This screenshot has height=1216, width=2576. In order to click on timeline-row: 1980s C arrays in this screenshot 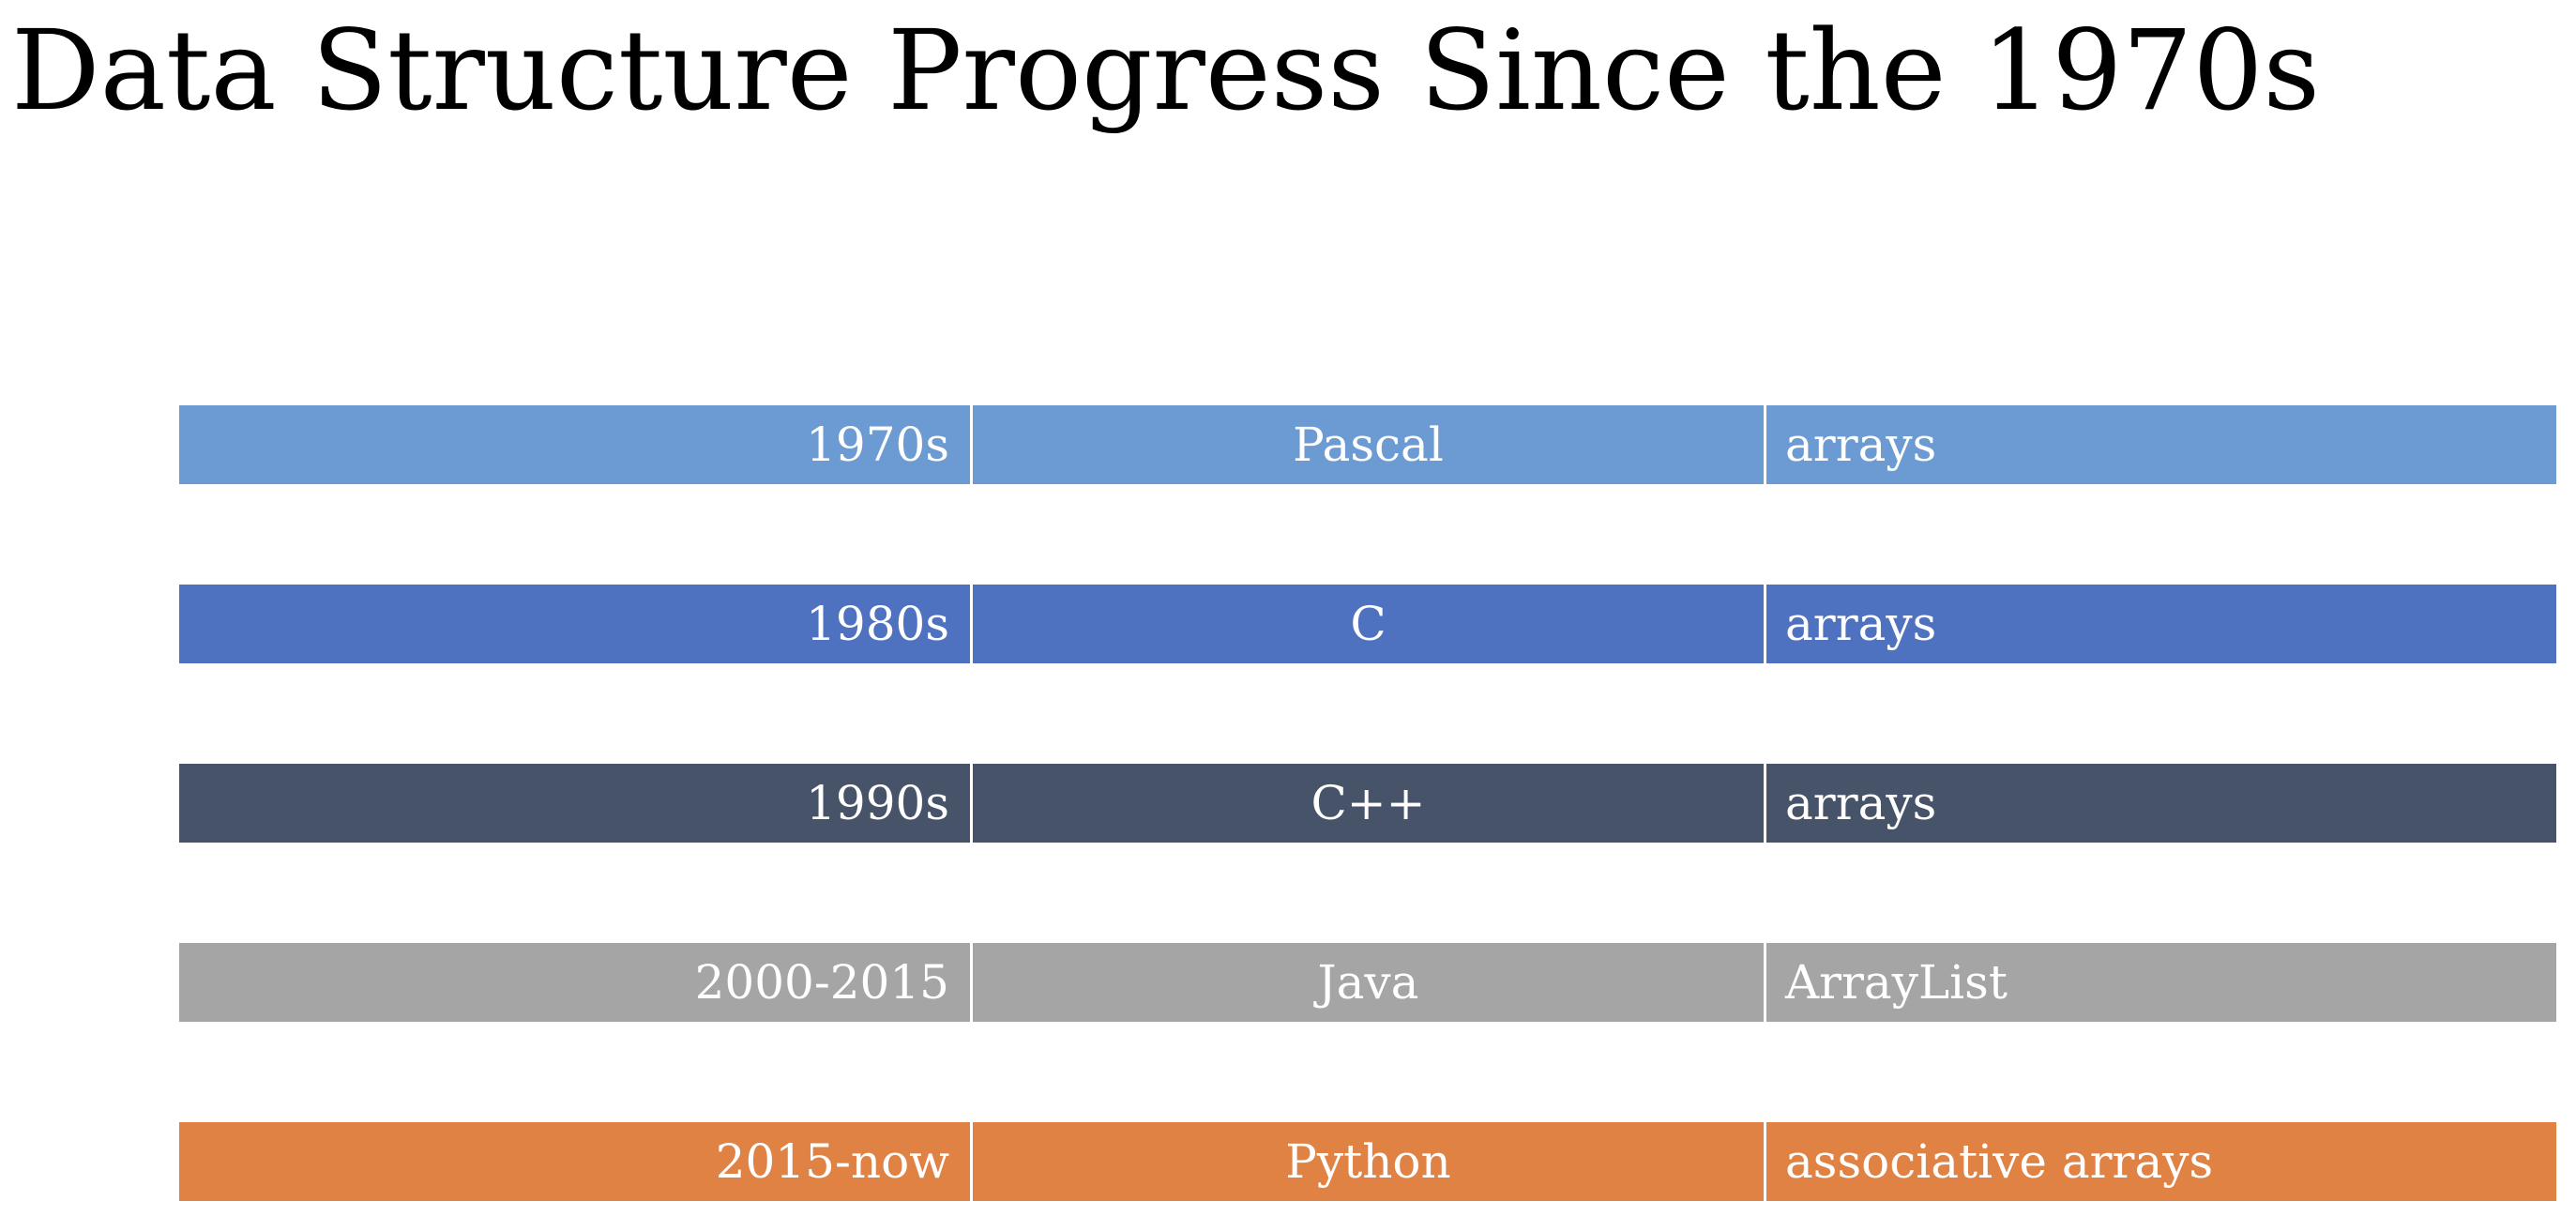, I will do `click(1368, 624)`.